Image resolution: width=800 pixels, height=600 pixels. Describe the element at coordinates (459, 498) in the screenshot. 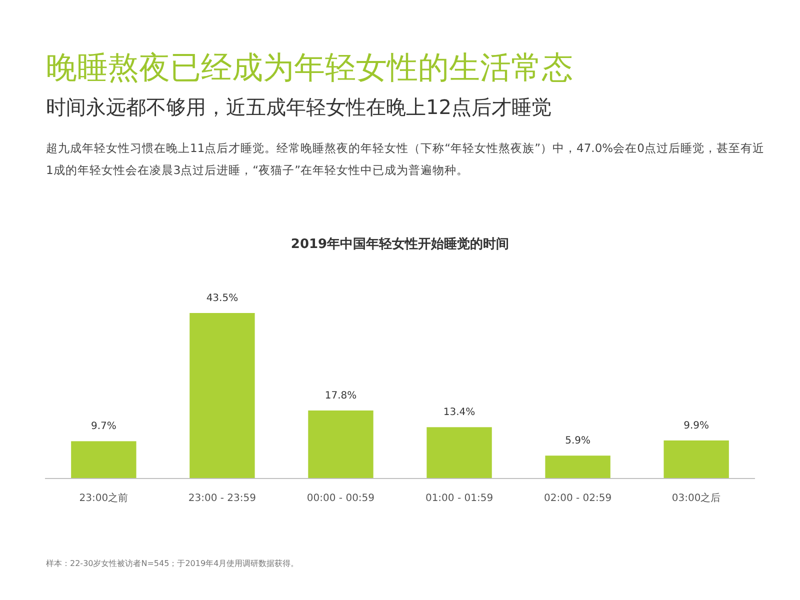

I see `x-tick-label: 01:00 - 01:59` at that location.